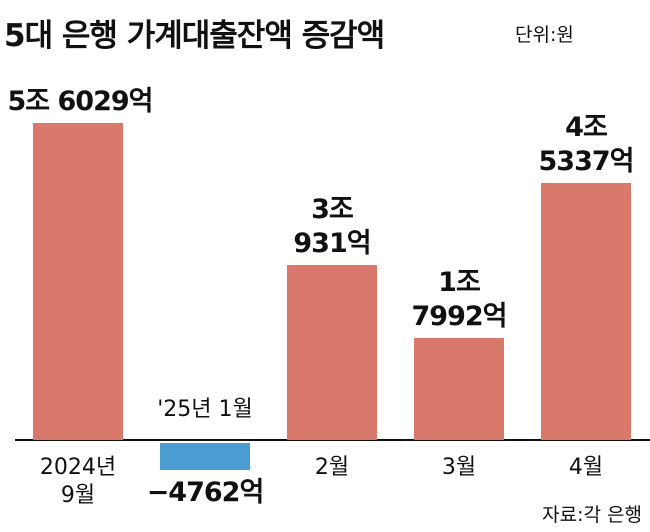 Image resolution: width=650 pixels, height=532 pixels. Describe the element at coordinates (205, 409) in the screenshot. I see `x-tick-label: '25년 1월` at that location.